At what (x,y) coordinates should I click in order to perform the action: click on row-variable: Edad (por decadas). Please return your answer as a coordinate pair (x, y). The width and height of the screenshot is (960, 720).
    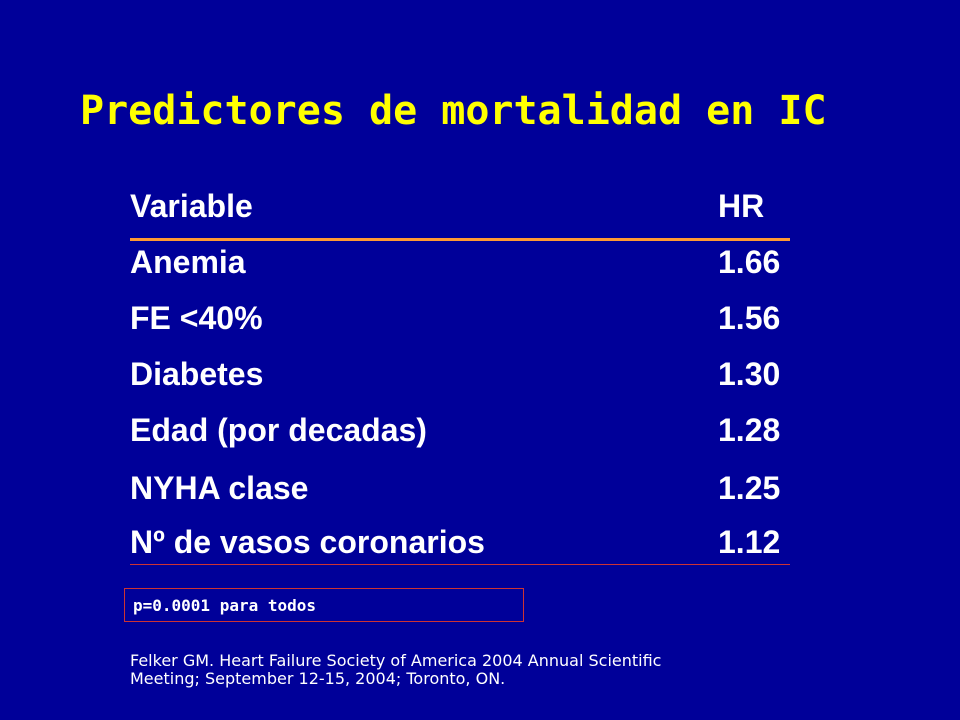
    Looking at the image, I should click on (278, 430).